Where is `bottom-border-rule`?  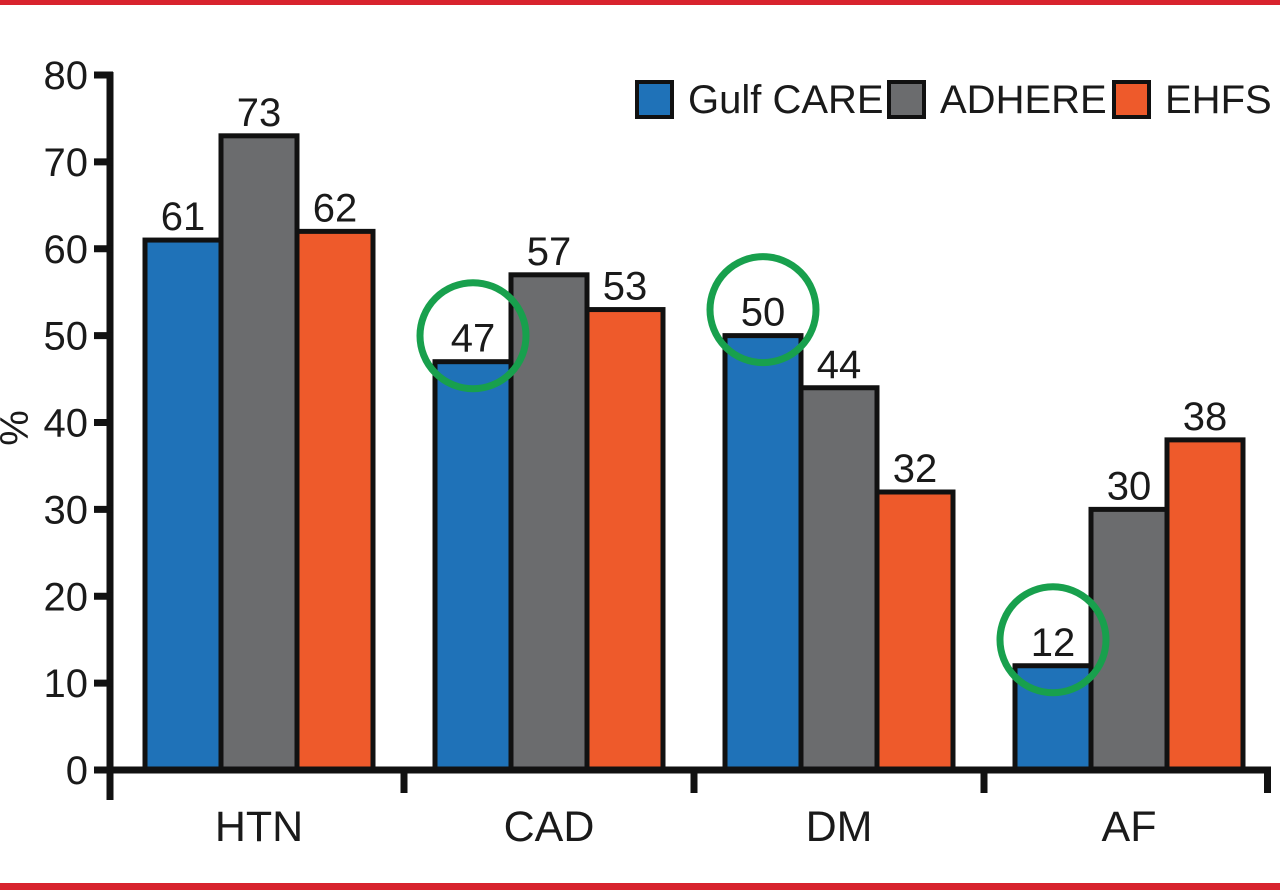 bottom-border-rule is located at coordinates (640, 886).